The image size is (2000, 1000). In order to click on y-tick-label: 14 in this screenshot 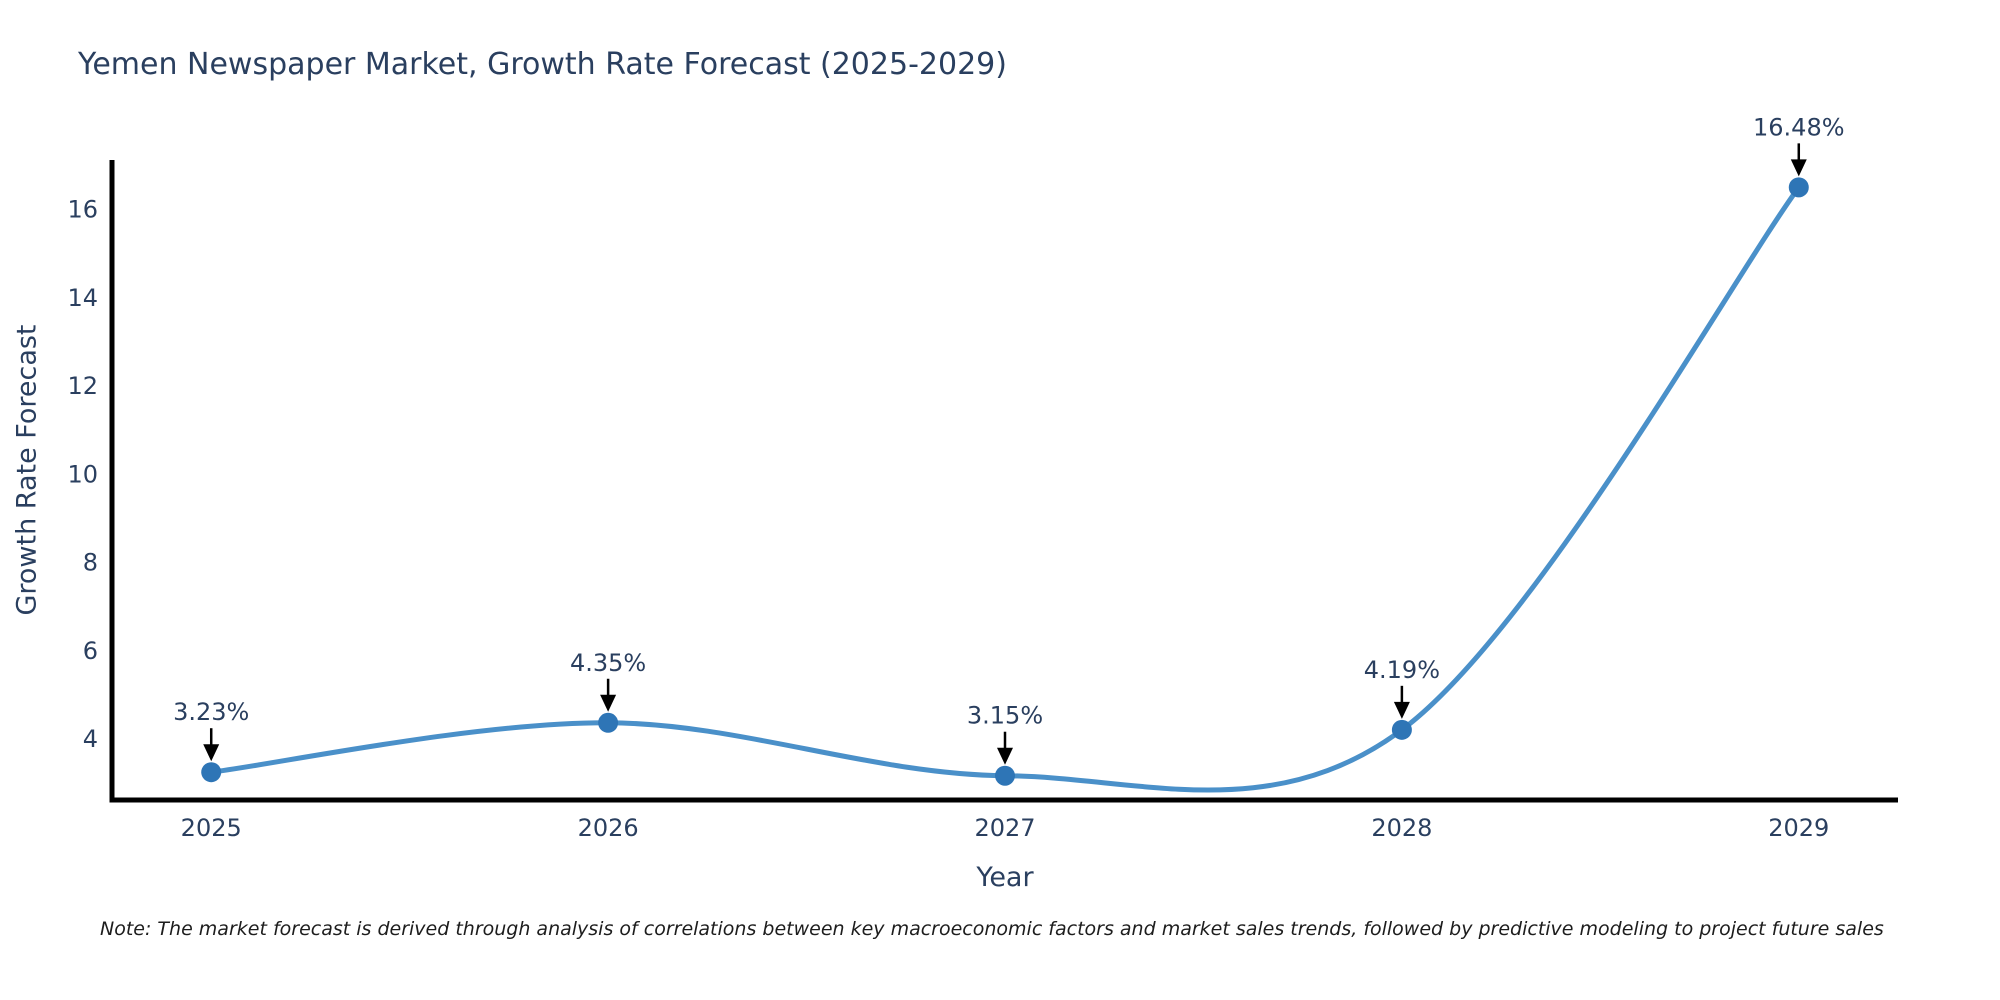, I will do `click(82, 298)`.